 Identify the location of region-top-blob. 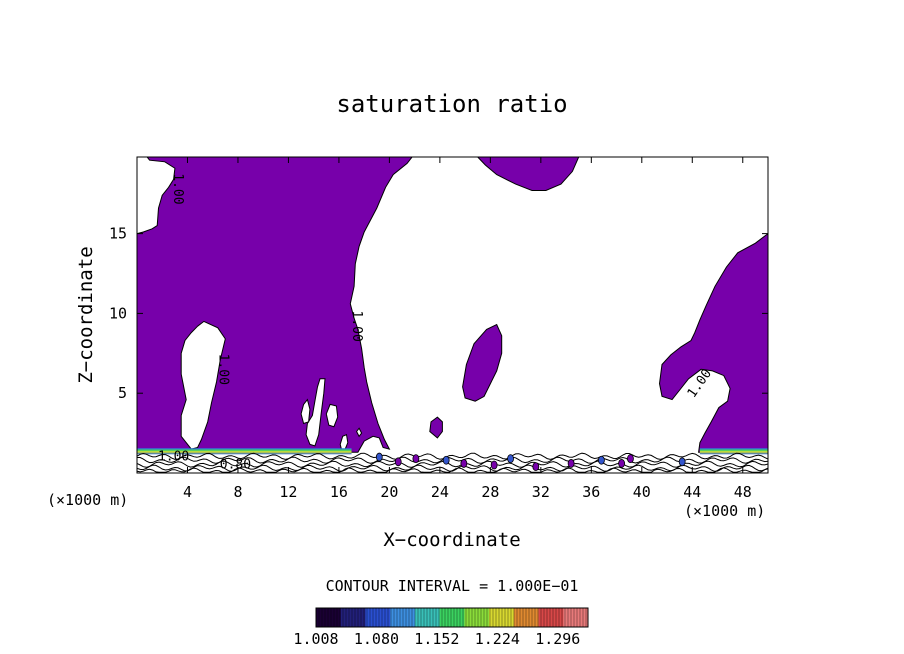
(528, 174).